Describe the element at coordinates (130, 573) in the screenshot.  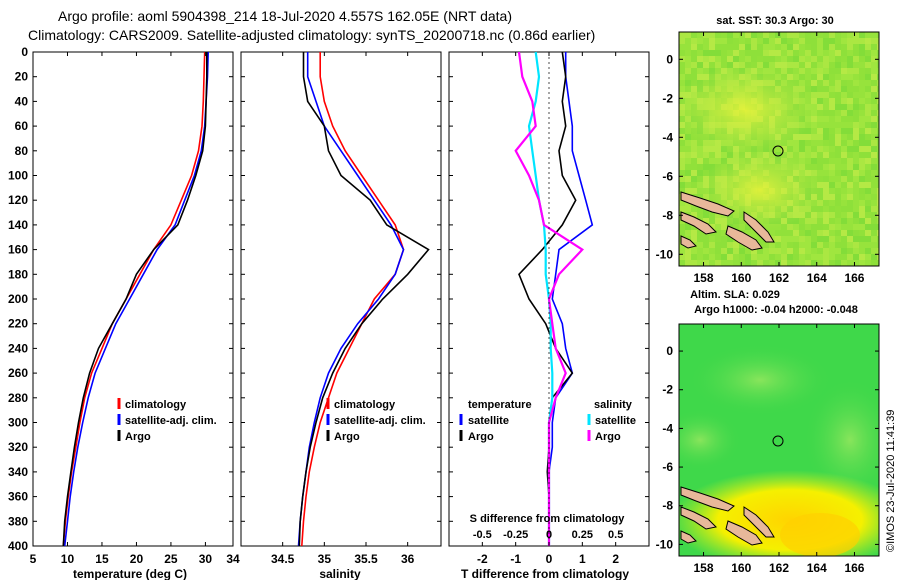
I see `temperature-xlabel: temperature (deg C)` at that location.